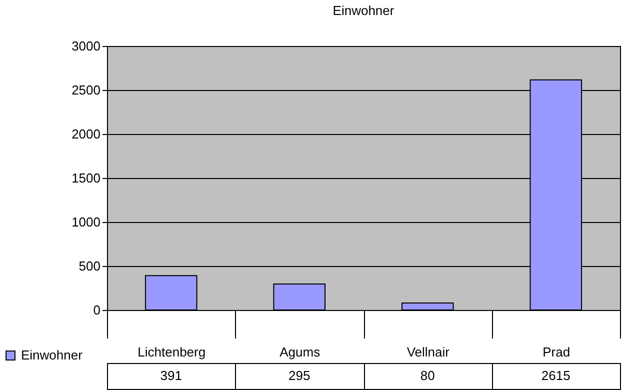 The image size is (629, 390). I want to click on data-label: 295, so click(299, 375).